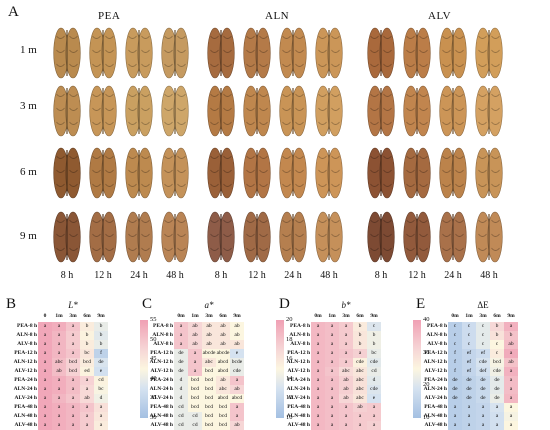 Image resolution: width=550 pixels, height=430 pixels. I want to click on heatmap-b-cell: ed, so click(87, 371).